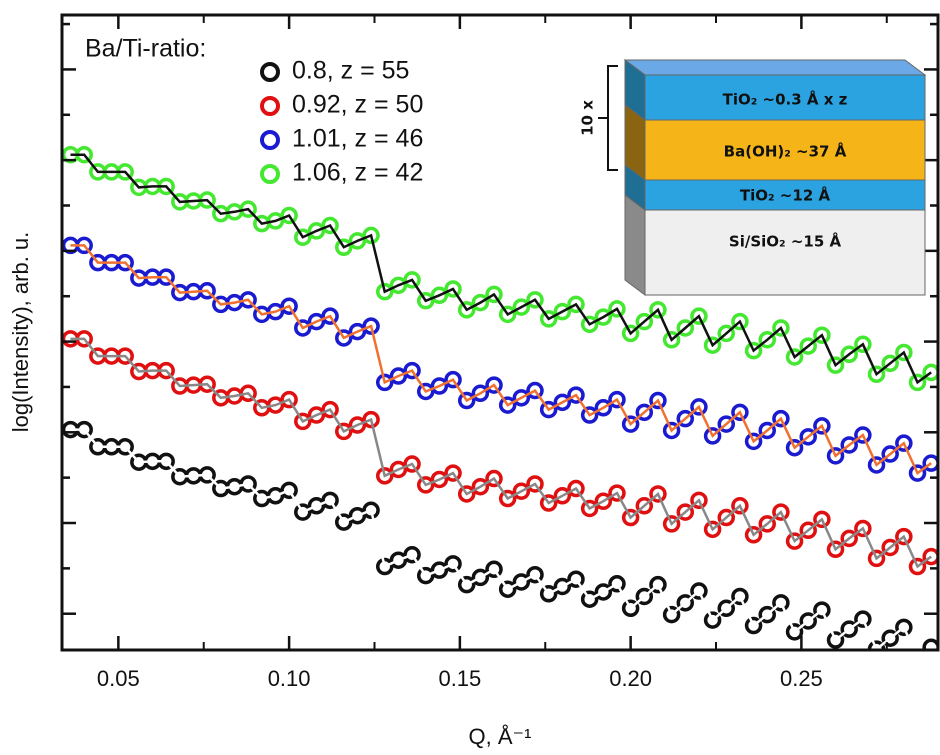 The image size is (940, 755). Describe the element at coordinates (118, 678) in the screenshot. I see `x-tick-label: 0.05` at that location.